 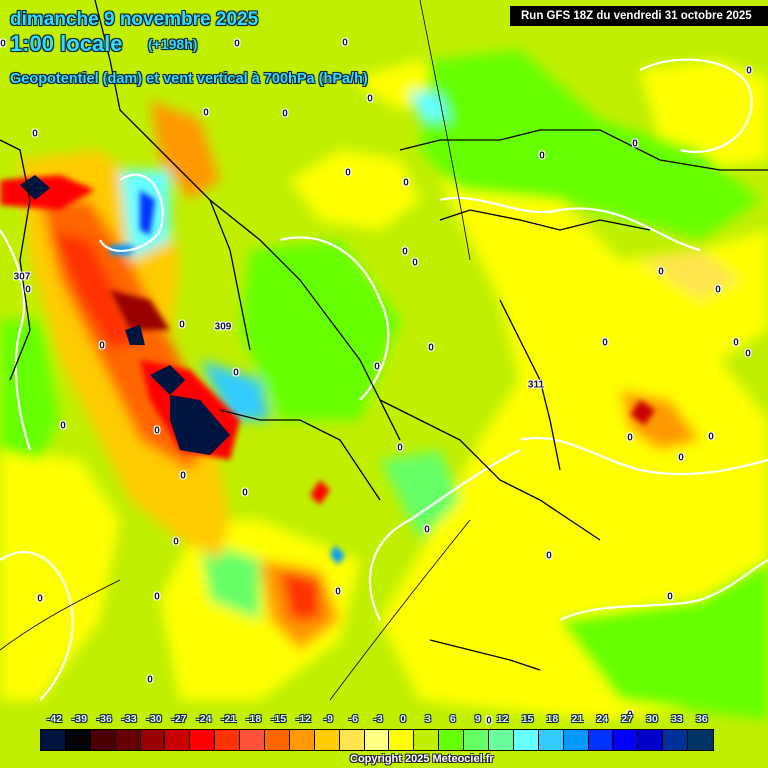 What do you see at coordinates (422, 759) in the screenshot?
I see `copyright-notice: Copyright 2025 Meteociel.fr` at bounding box center [422, 759].